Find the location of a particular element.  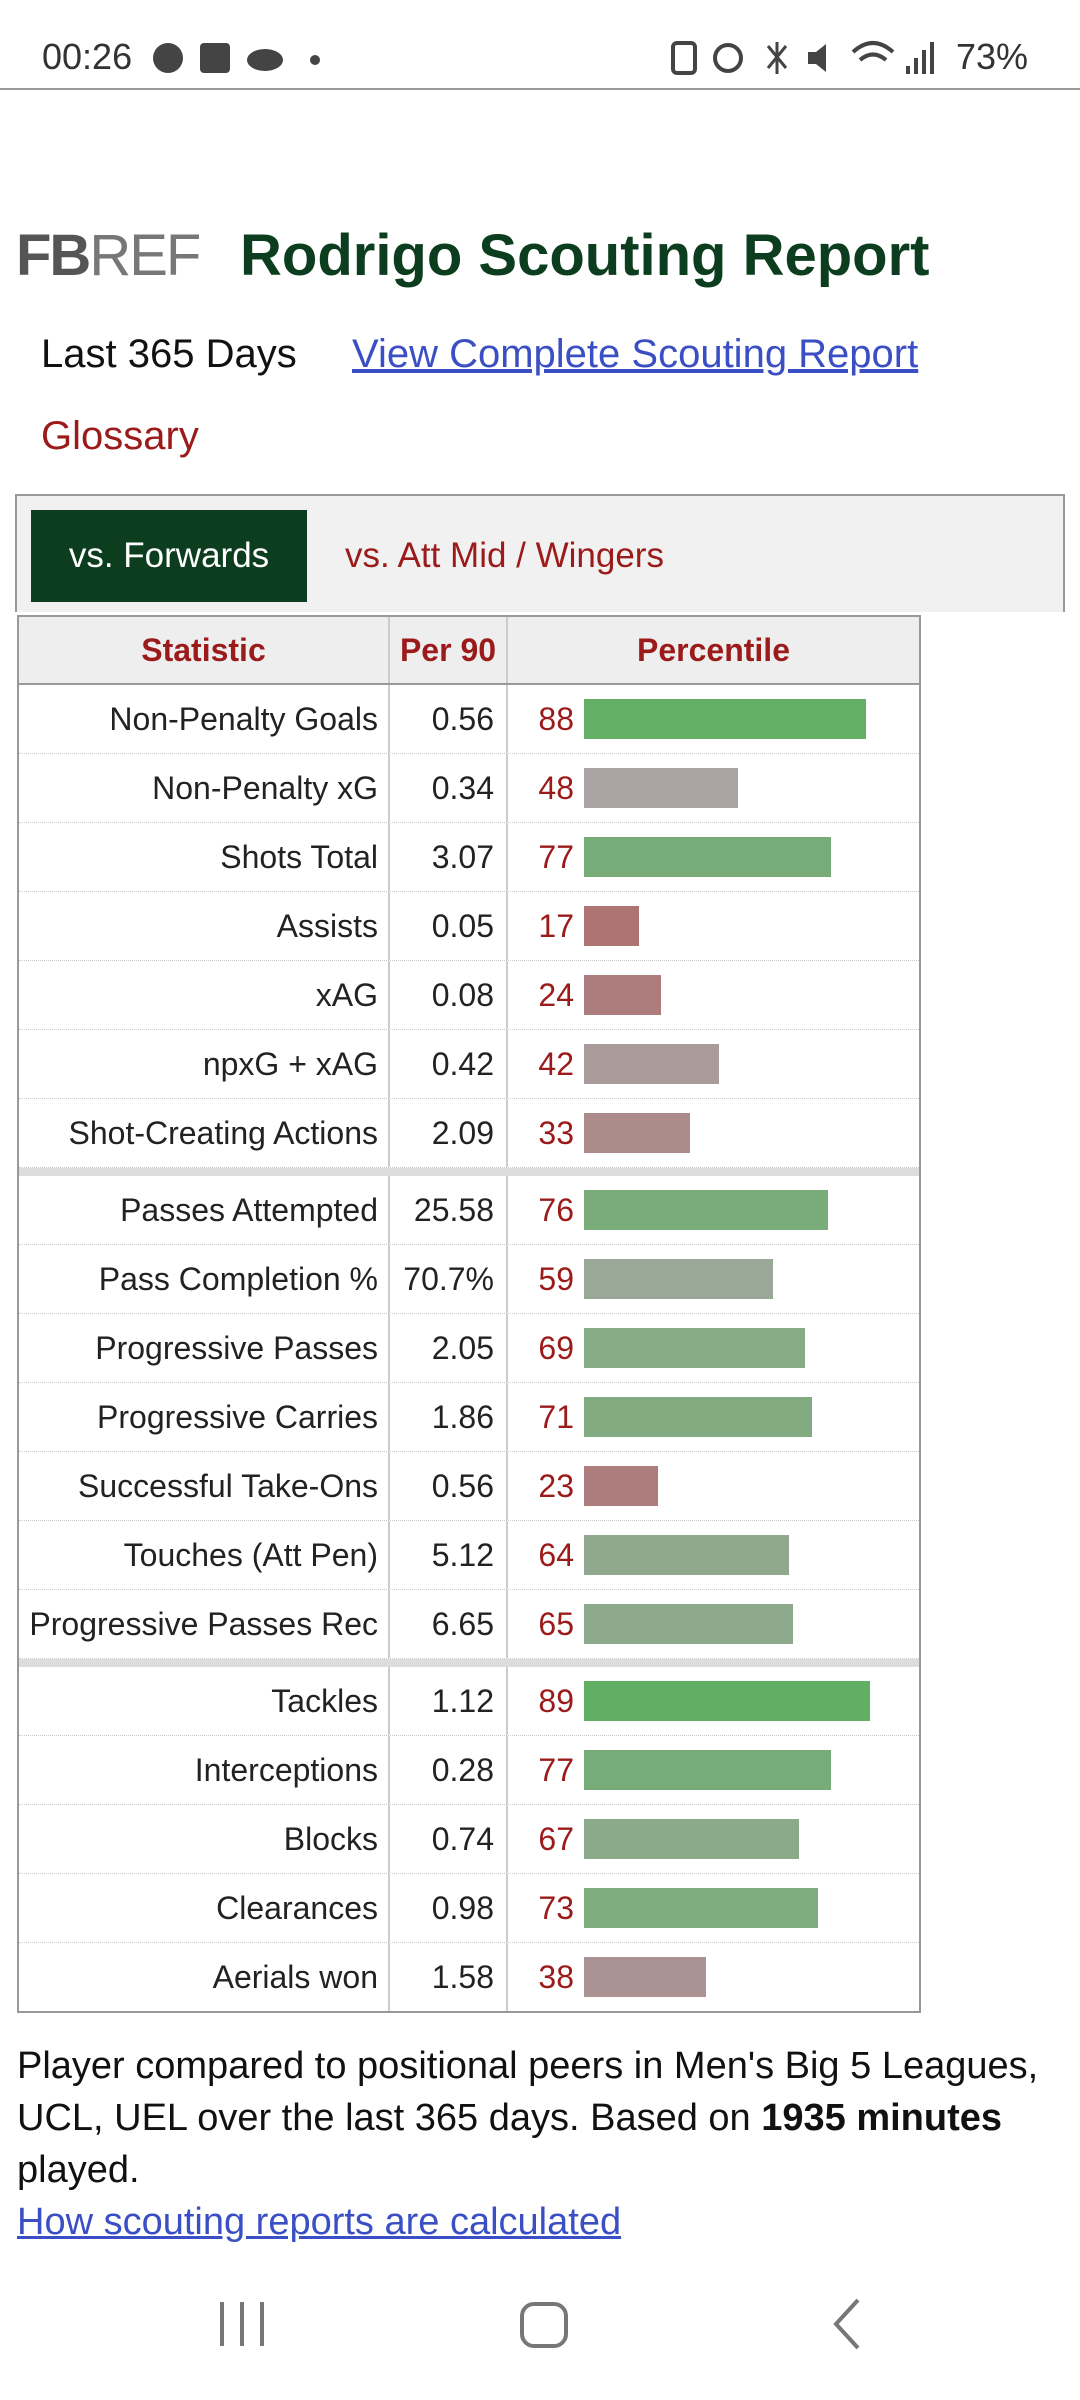

per-90: 0.42 is located at coordinates (449, 1064).